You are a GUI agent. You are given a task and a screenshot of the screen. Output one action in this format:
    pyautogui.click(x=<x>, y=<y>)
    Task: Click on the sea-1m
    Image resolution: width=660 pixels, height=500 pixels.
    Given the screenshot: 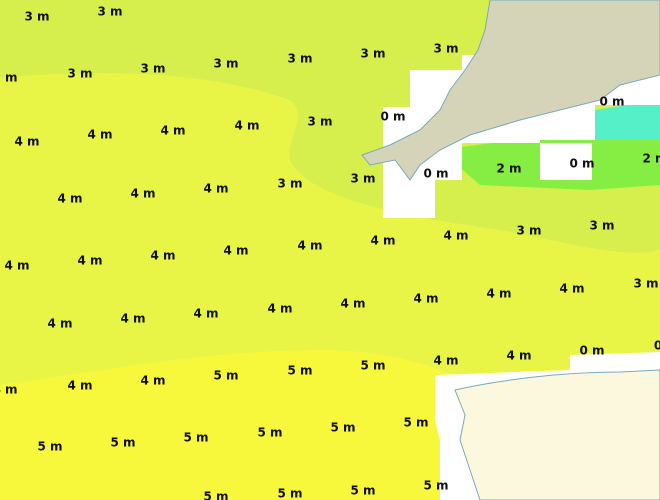 What is the action you would take?
    pyautogui.click(x=627, y=120)
    